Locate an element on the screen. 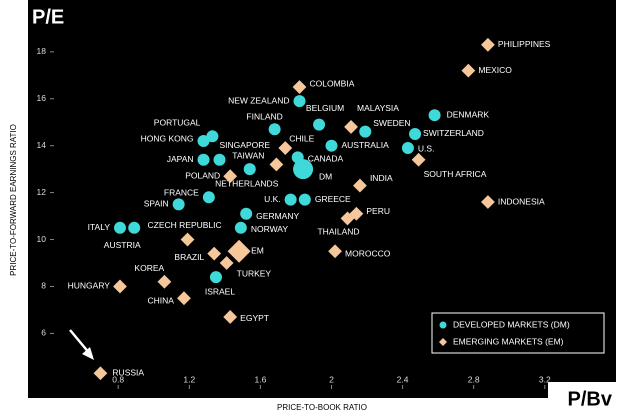  point-label: BELGIUM is located at coordinates (325, 108).